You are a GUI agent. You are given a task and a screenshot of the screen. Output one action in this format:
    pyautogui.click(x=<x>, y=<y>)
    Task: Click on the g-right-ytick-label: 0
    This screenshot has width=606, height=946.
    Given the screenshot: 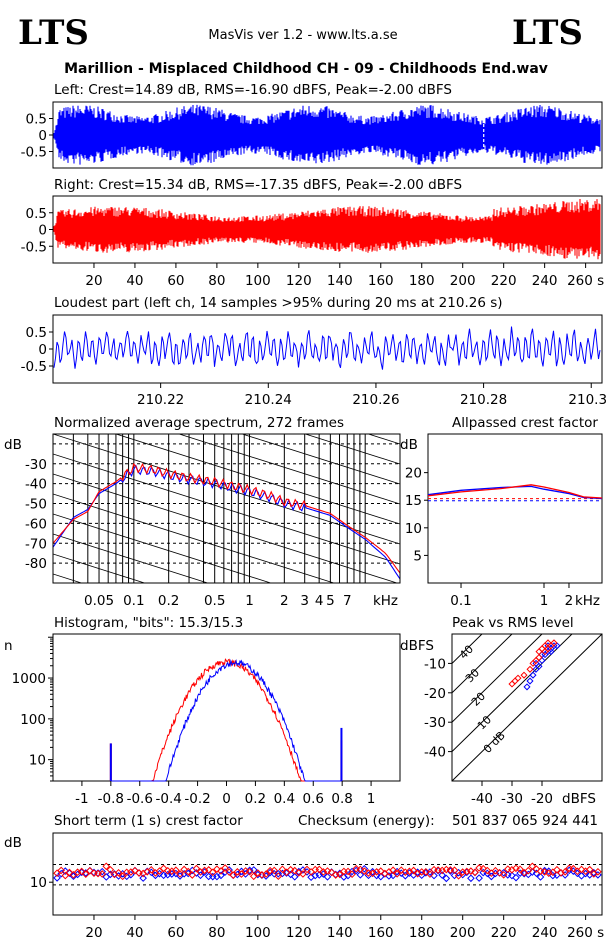 What is the action you would take?
    pyautogui.click(x=42, y=231)
    